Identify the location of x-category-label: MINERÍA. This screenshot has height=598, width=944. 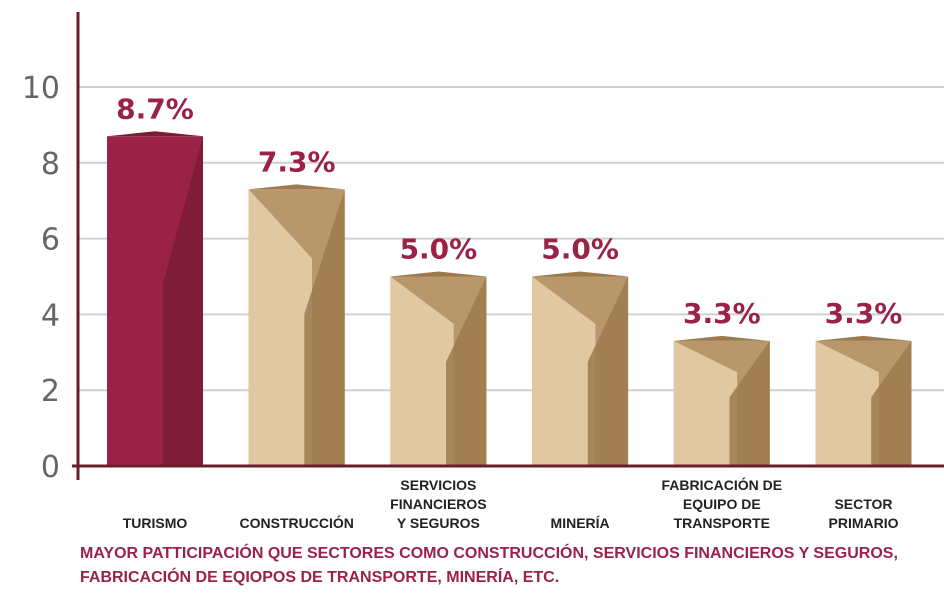
(580, 523).